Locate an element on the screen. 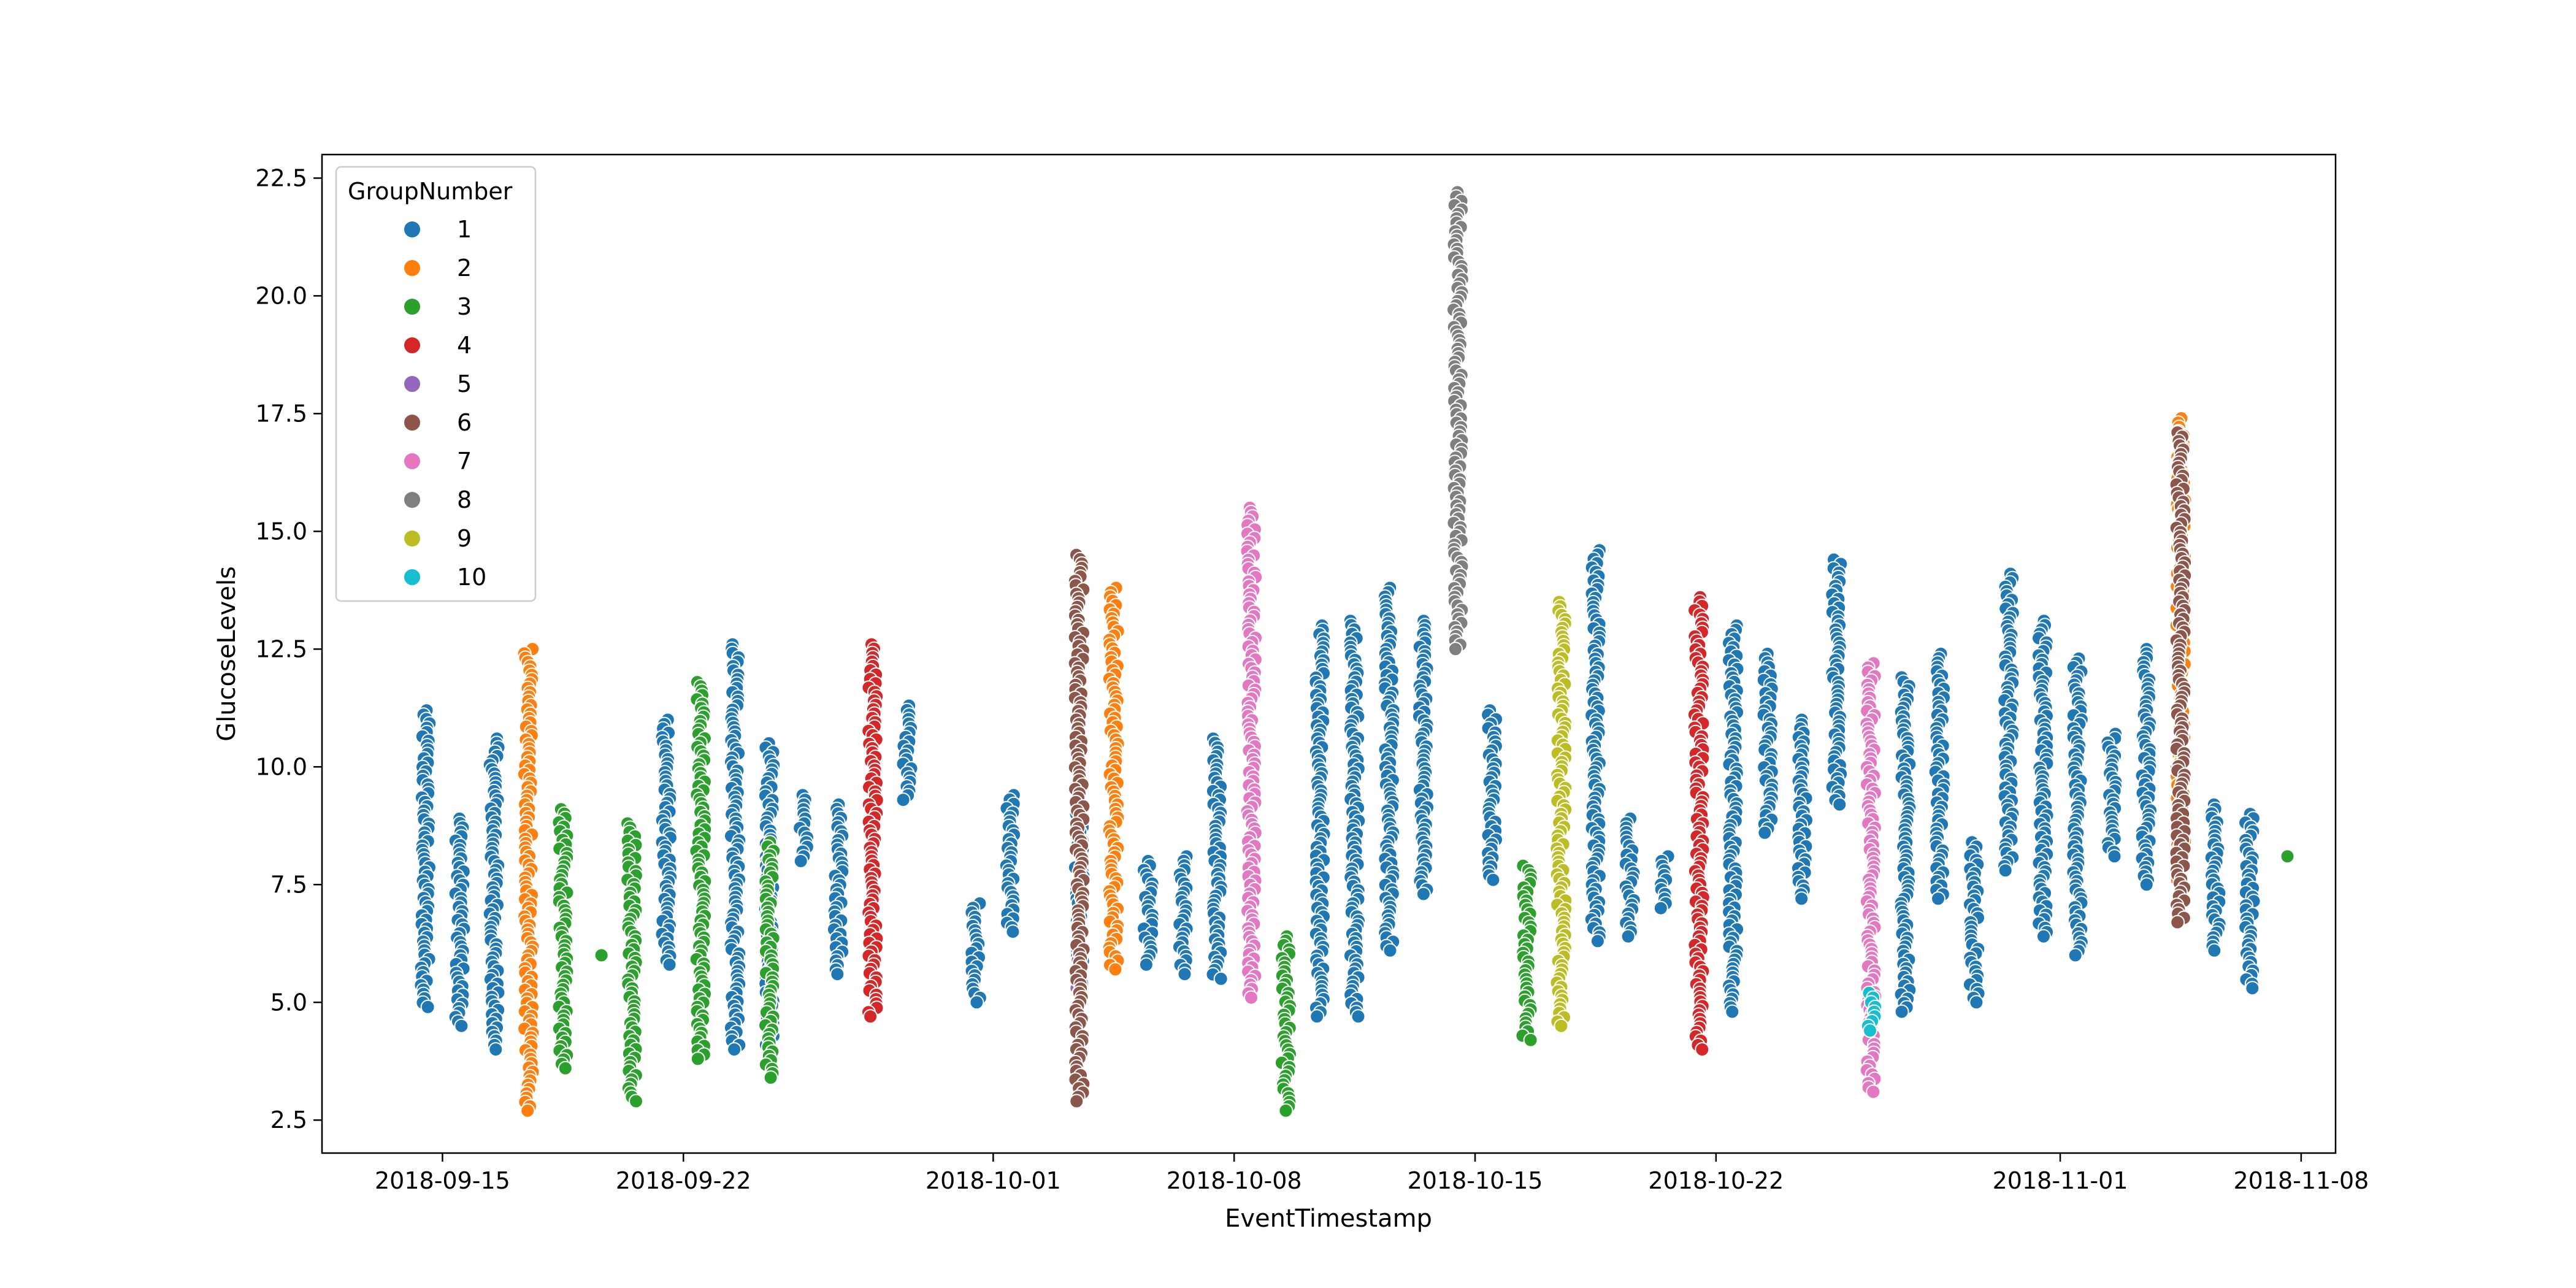 The image size is (2576, 1288). legend-box is located at coordinates (436, 384).